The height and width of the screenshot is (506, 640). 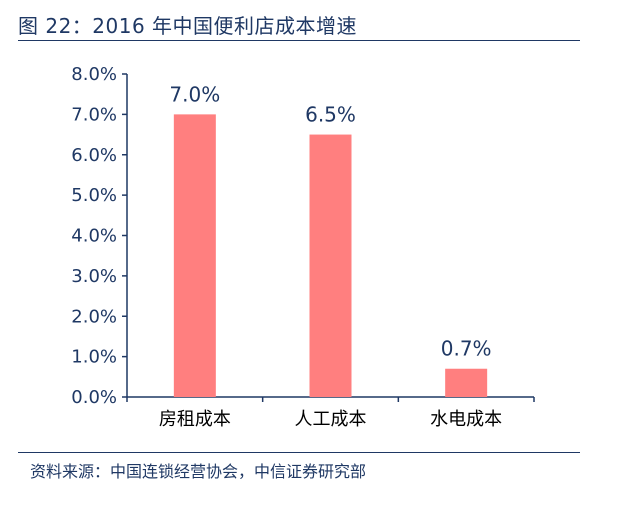 I want to click on y-tick-label: 0.0%, so click(x=94, y=397).